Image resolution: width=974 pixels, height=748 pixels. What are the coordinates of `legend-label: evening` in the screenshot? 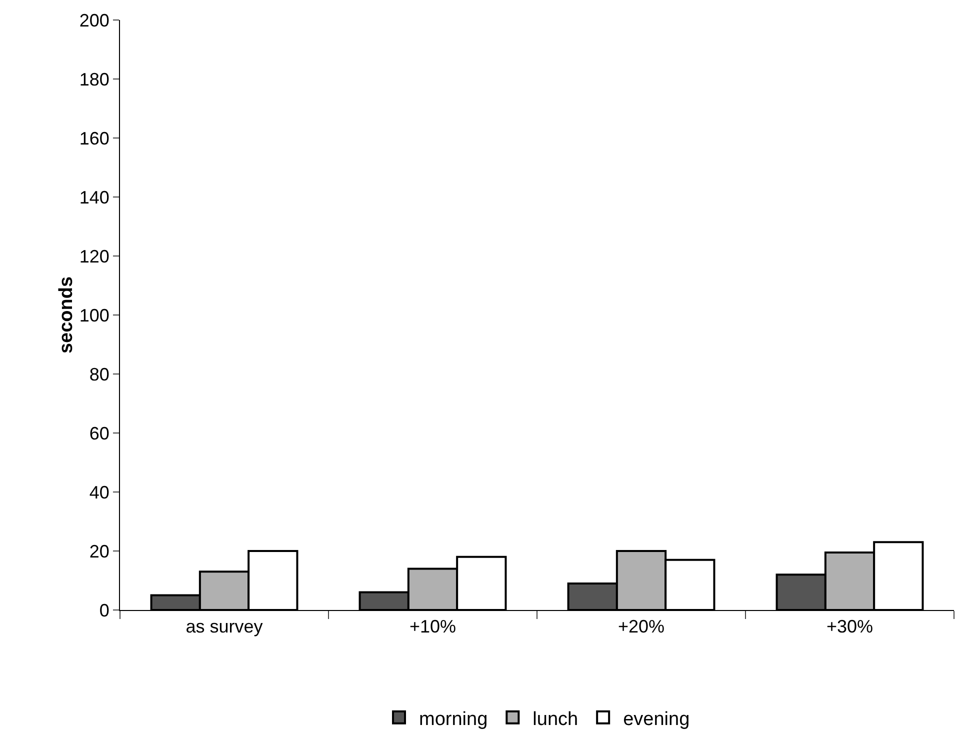 It's located at (656, 719).